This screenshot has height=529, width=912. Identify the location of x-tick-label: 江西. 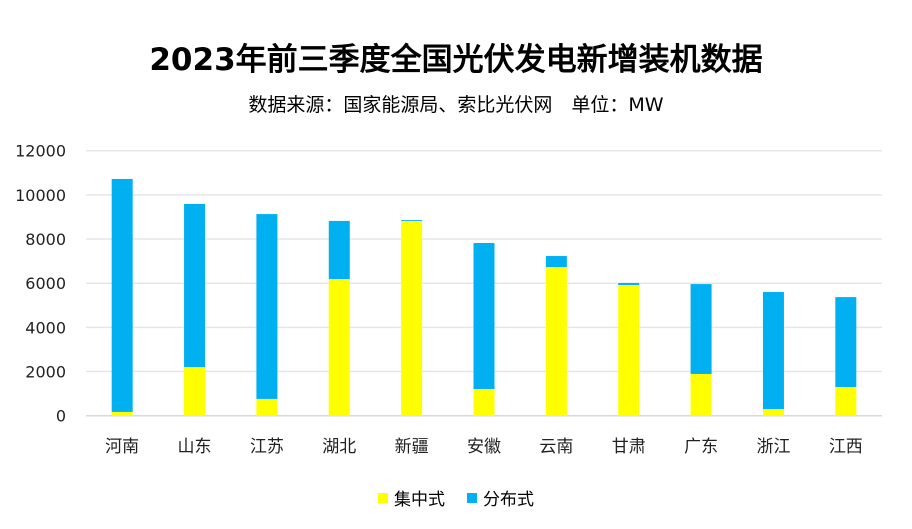
(846, 447).